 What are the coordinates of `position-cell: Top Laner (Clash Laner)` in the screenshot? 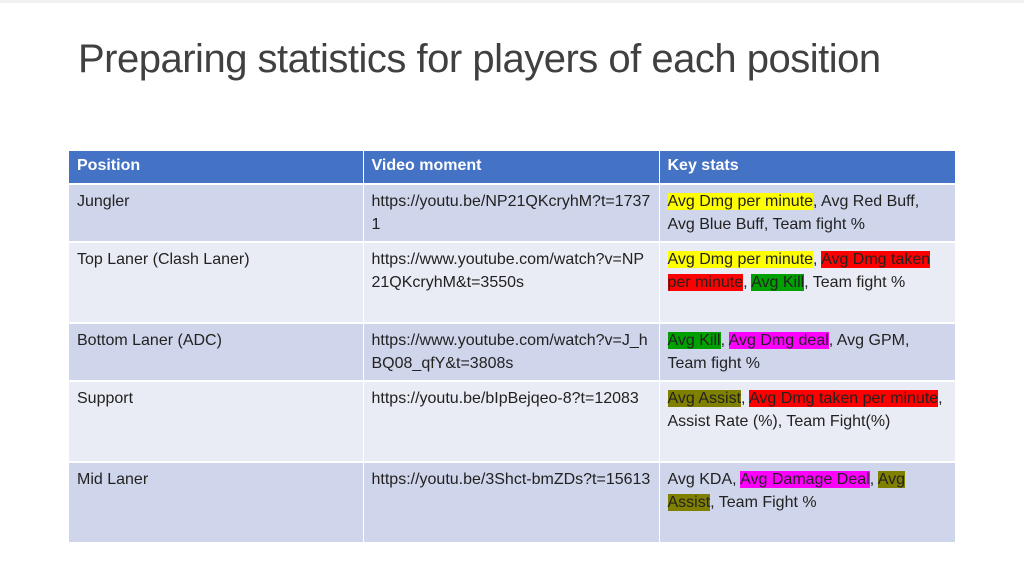 It's located at (216, 282).